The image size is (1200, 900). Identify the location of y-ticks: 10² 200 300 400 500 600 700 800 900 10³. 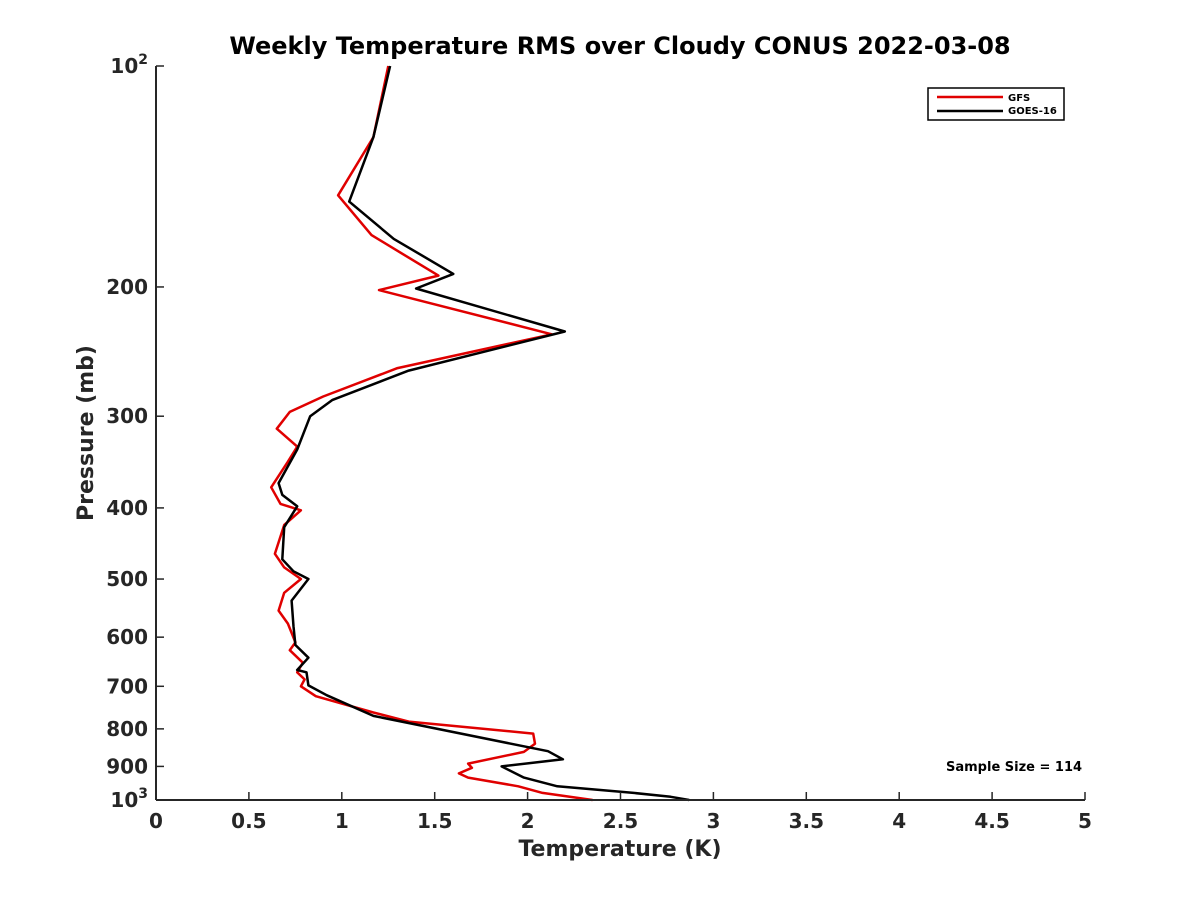
(135, 432).